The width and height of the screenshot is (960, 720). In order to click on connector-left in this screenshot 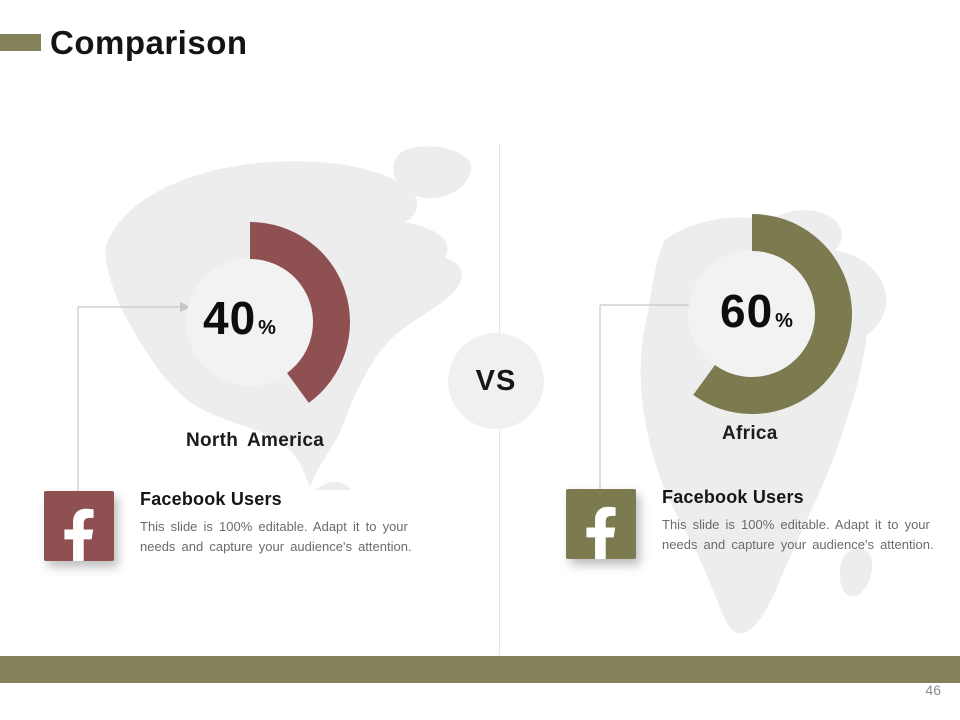, I will do `click(134, 397)`.